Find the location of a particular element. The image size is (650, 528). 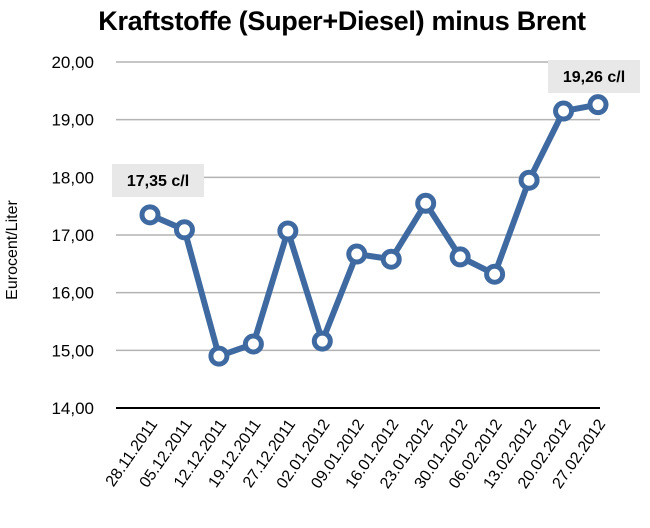

y-tick-label: 19,00 is located at coordinates (72, 120).